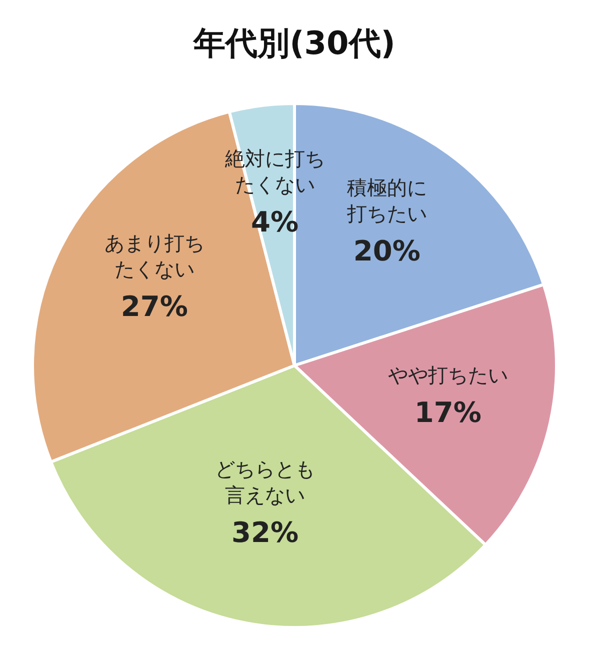 This screenshot has width=589, height=656. What do you see at coordinates (294, 43) in the screenshot?
I see `chart-title: 年代別(30代)` at bounding box center [294, 43].